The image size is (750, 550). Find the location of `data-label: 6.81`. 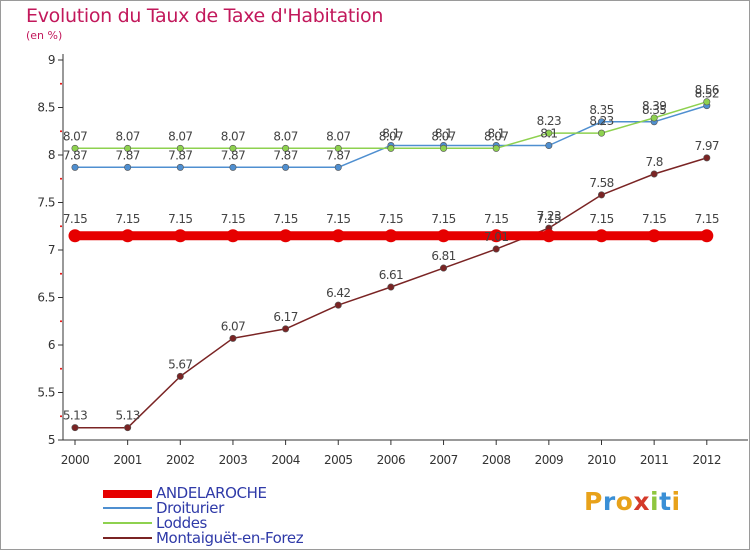

data-label: 6.81 is located at coordinates (443, 256).